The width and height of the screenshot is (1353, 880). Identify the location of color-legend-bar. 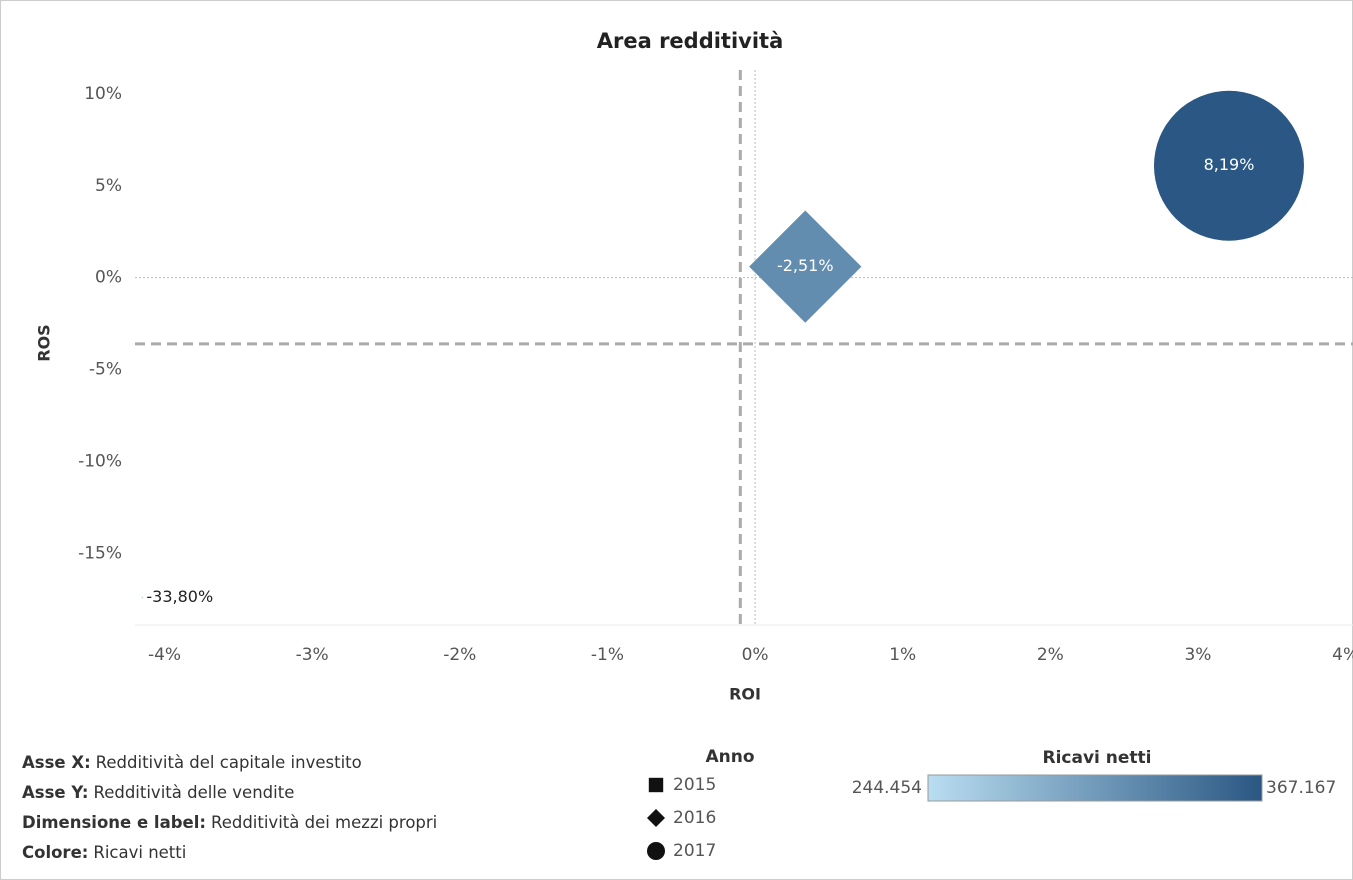
(1095, 788).